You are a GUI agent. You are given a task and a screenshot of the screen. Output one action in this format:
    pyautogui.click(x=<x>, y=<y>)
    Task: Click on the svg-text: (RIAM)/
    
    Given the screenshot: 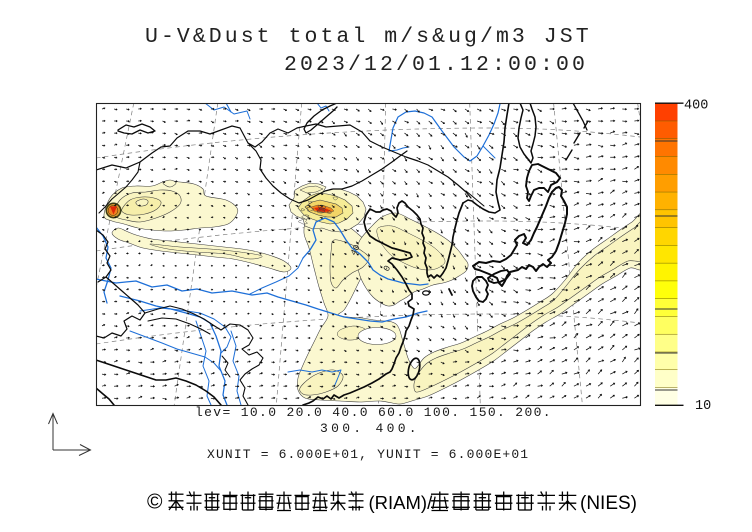 What is the action you would take?
    pyautogui.click(x=401, y=502)
    